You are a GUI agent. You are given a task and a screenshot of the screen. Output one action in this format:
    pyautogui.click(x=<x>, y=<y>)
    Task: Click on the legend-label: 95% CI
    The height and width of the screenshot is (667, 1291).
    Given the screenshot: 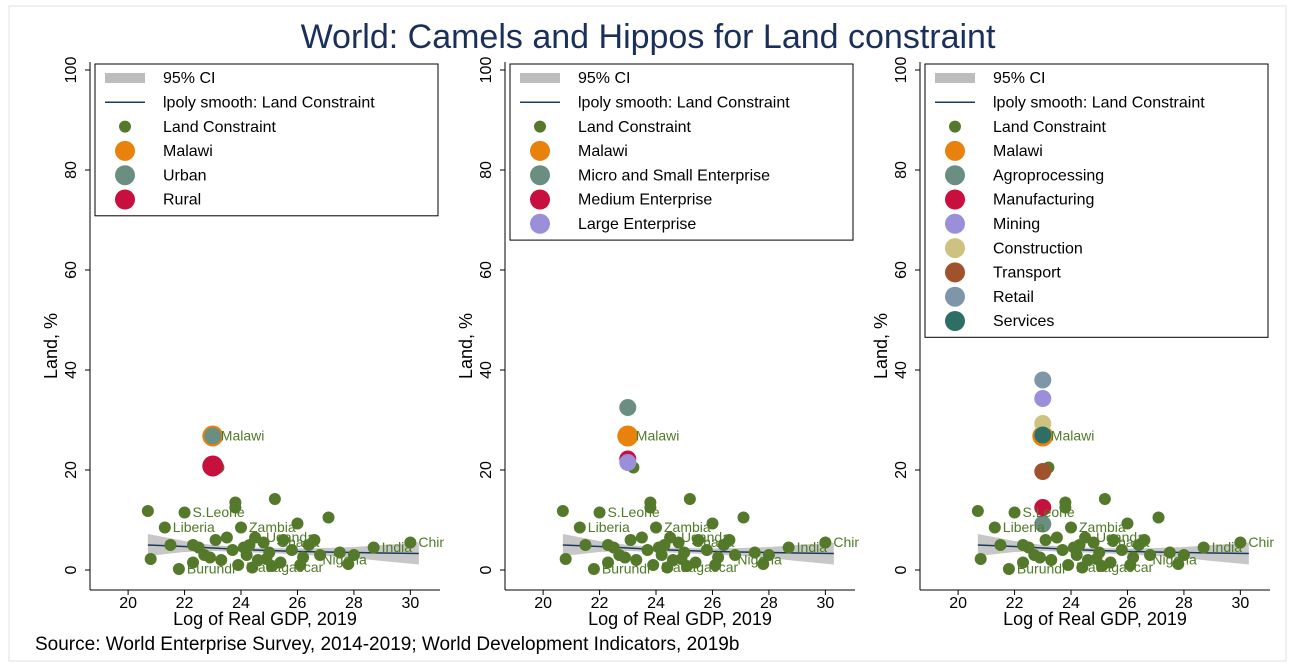 What is the action you would take?
    pyautogui.click(x=189, y=78)
    